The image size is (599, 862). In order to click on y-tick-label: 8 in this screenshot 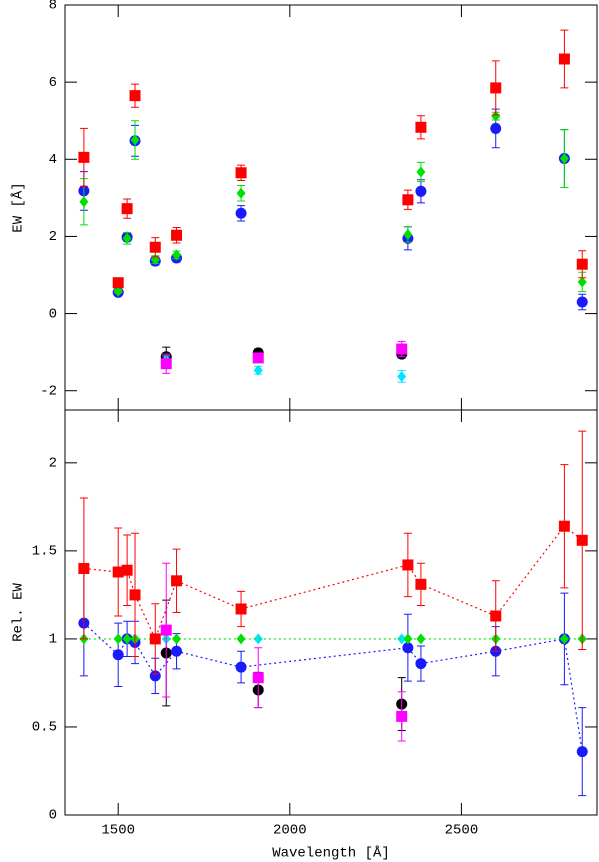, I will do `click(53, 7)`.